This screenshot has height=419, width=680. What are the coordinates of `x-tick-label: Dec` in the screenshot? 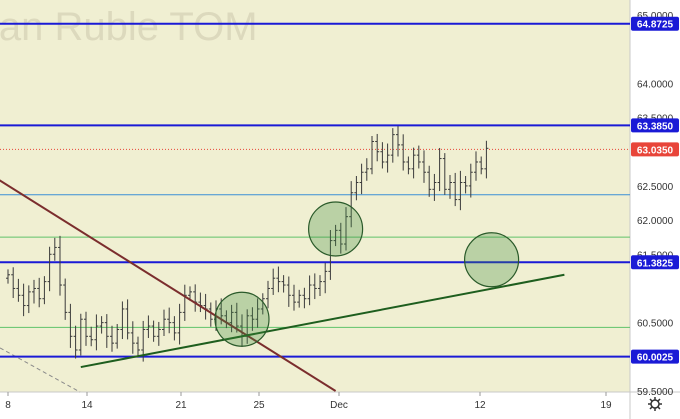 It's located at (339, 405).